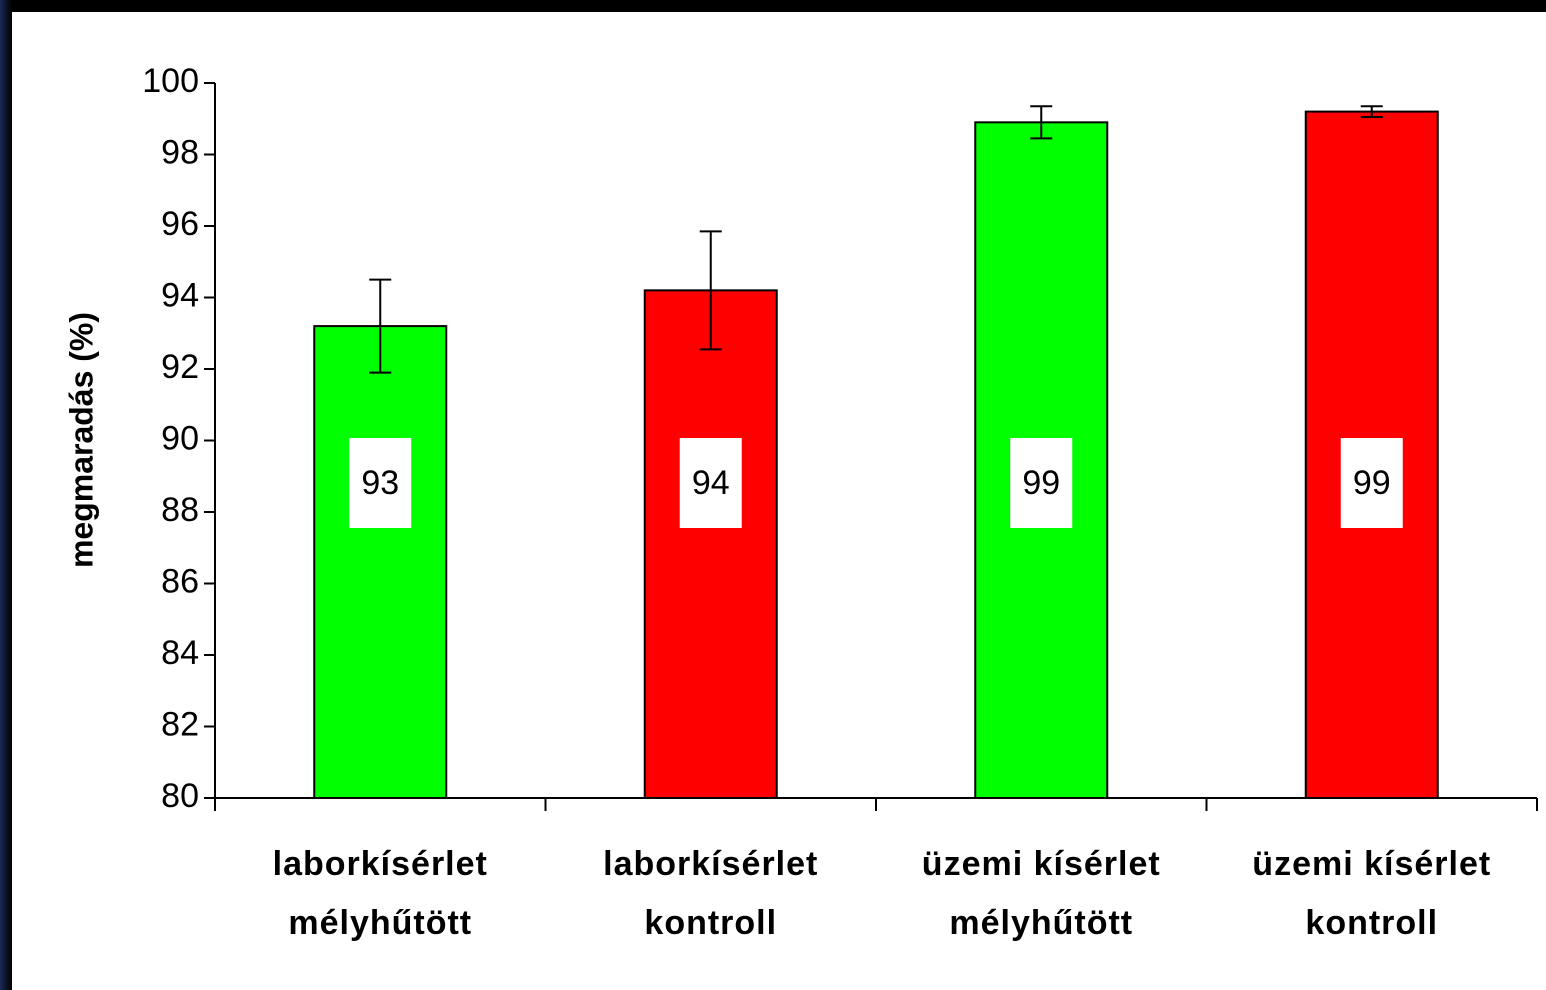  I want to click on y-tick-label: 88, so click(180, 510).